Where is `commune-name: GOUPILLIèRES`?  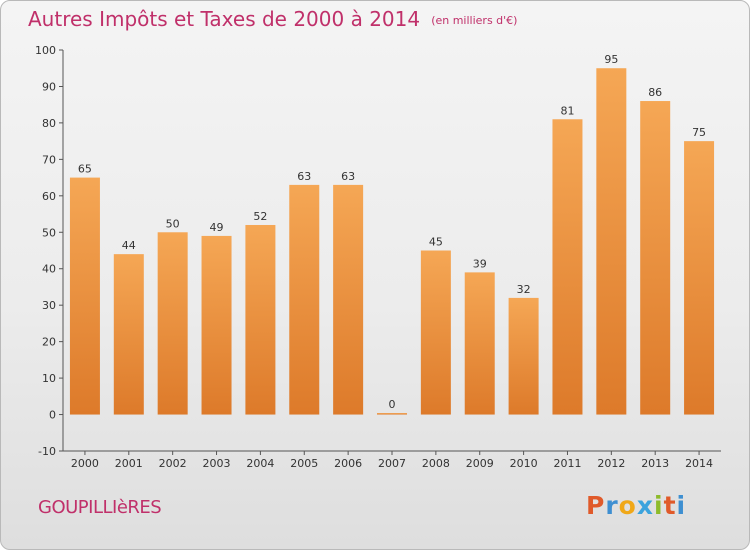
commune-name: GOUPILLIèRES is located at coordinates (100, 507).